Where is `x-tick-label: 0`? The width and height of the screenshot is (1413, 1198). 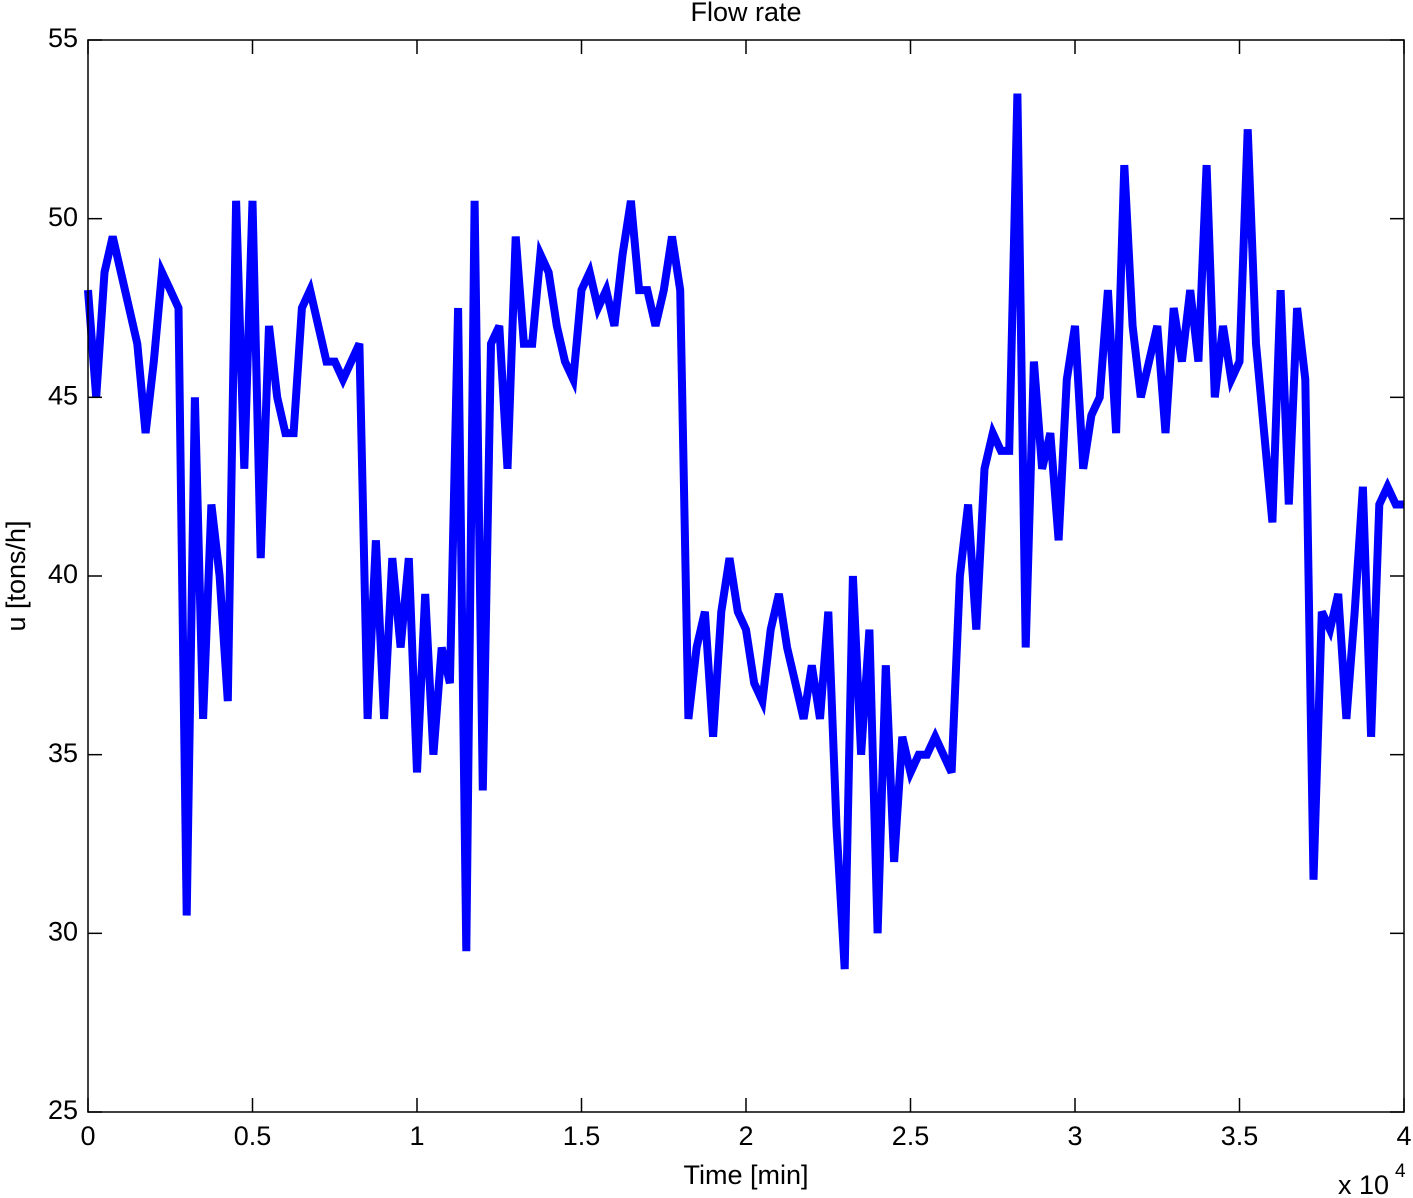
x-tick-label: 0 is located at coordinates (87, 1136).